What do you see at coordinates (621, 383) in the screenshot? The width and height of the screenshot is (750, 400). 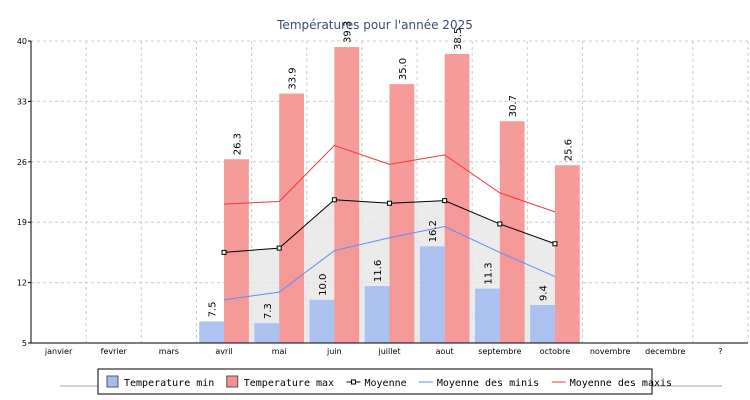 I see `legend-label: Moyenne des maxis` at bounding box center [621, 383].